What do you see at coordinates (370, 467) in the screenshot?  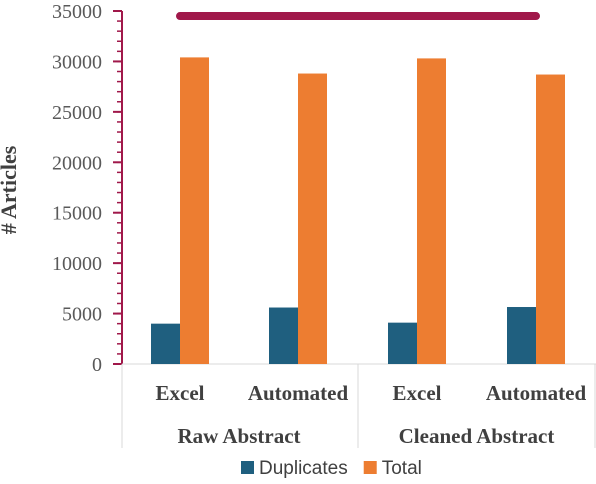 I see `legend-swatch-total` at bounding box center [370, 467].